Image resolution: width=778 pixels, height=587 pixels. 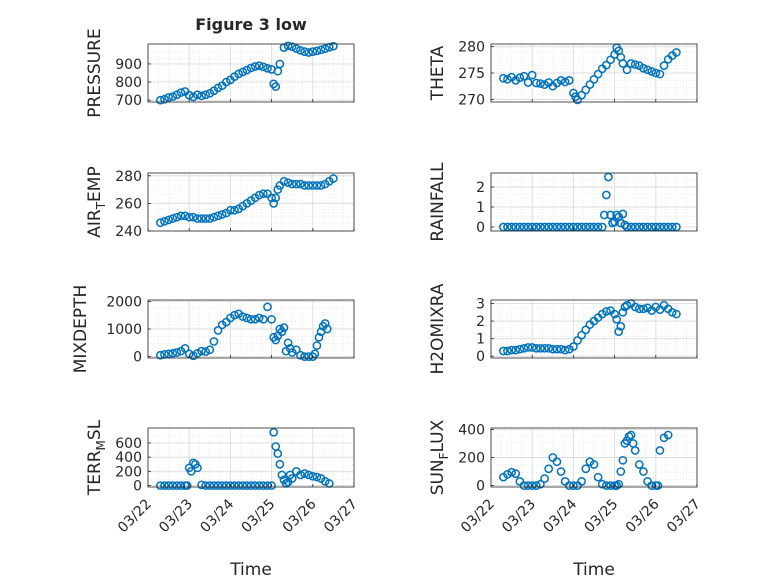 What do you see at coordinates (519, 516) in the screenshot?
I see `x-tick-label: 03/23` at bounding box center [519, 516].